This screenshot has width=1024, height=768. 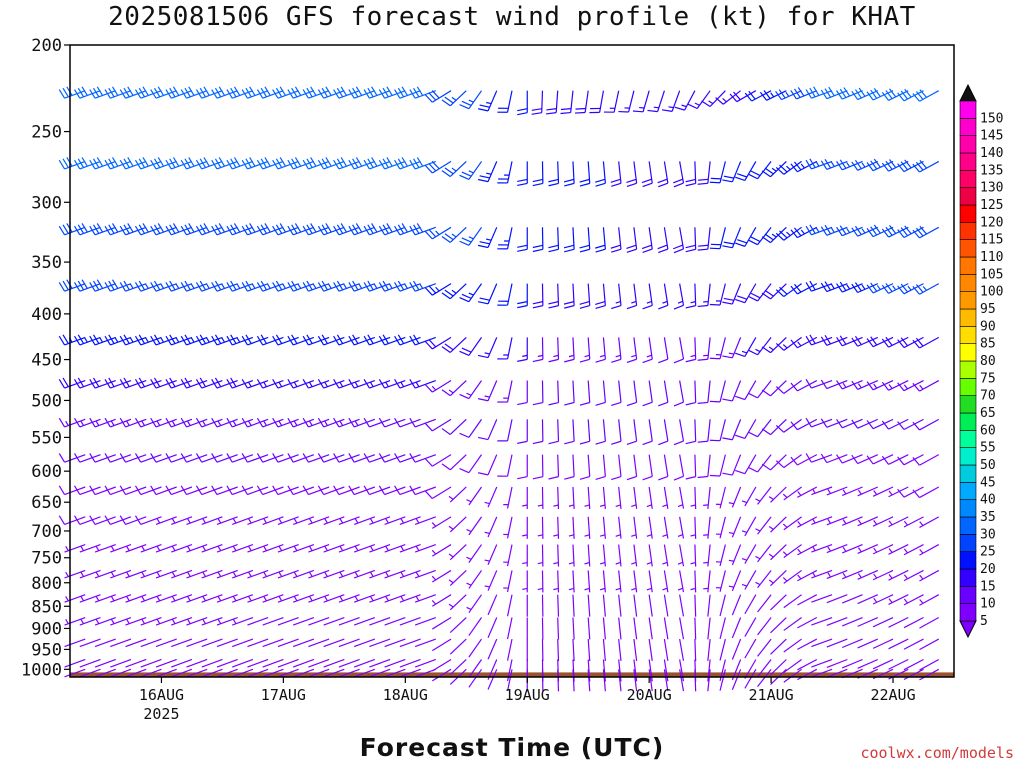 I want to click on credit-link: coolwx.com/models, so click(x=937, y=753).